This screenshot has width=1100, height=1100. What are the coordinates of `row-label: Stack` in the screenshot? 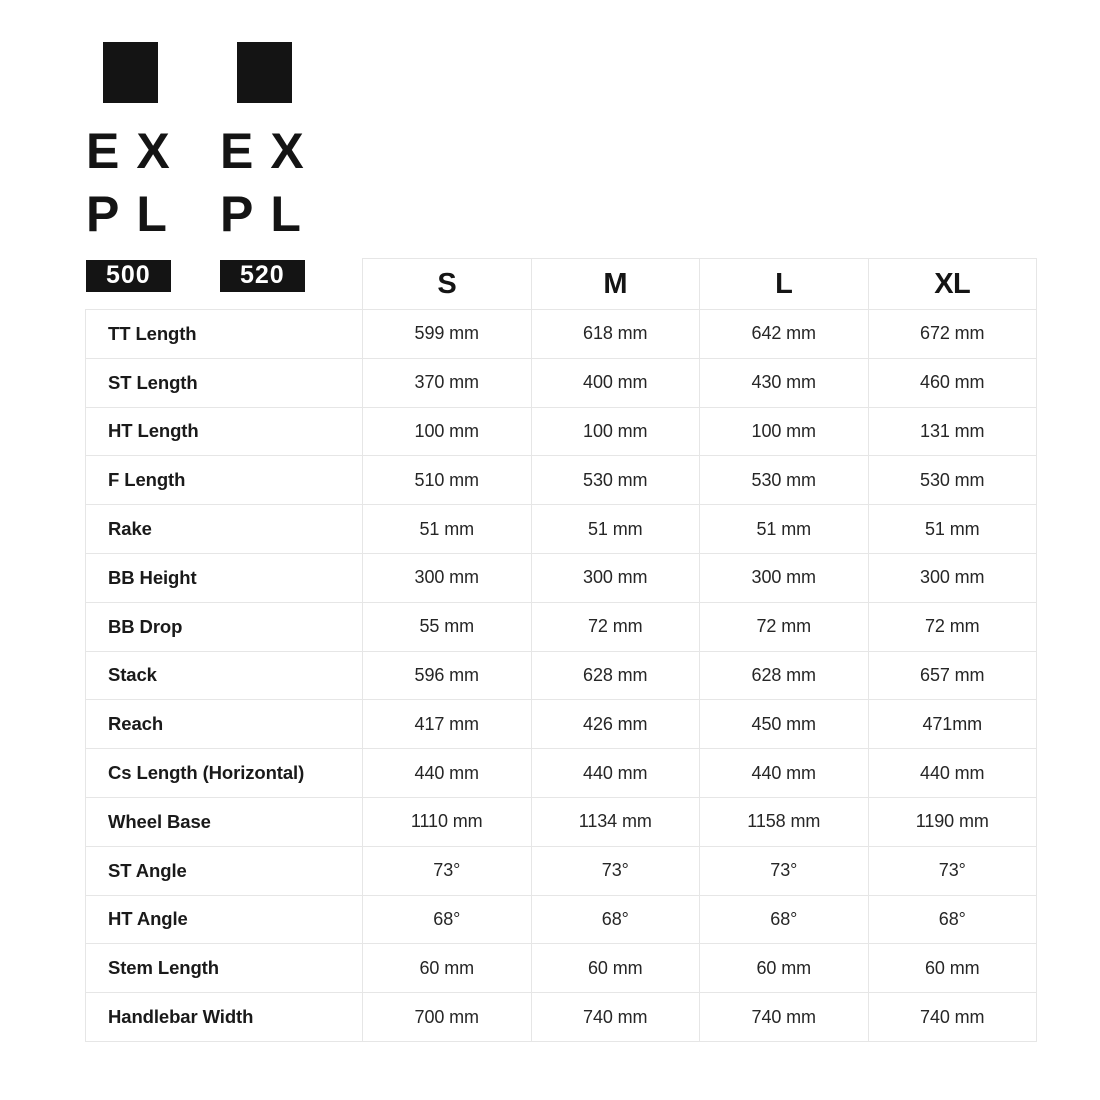 It's located at (224, 675).